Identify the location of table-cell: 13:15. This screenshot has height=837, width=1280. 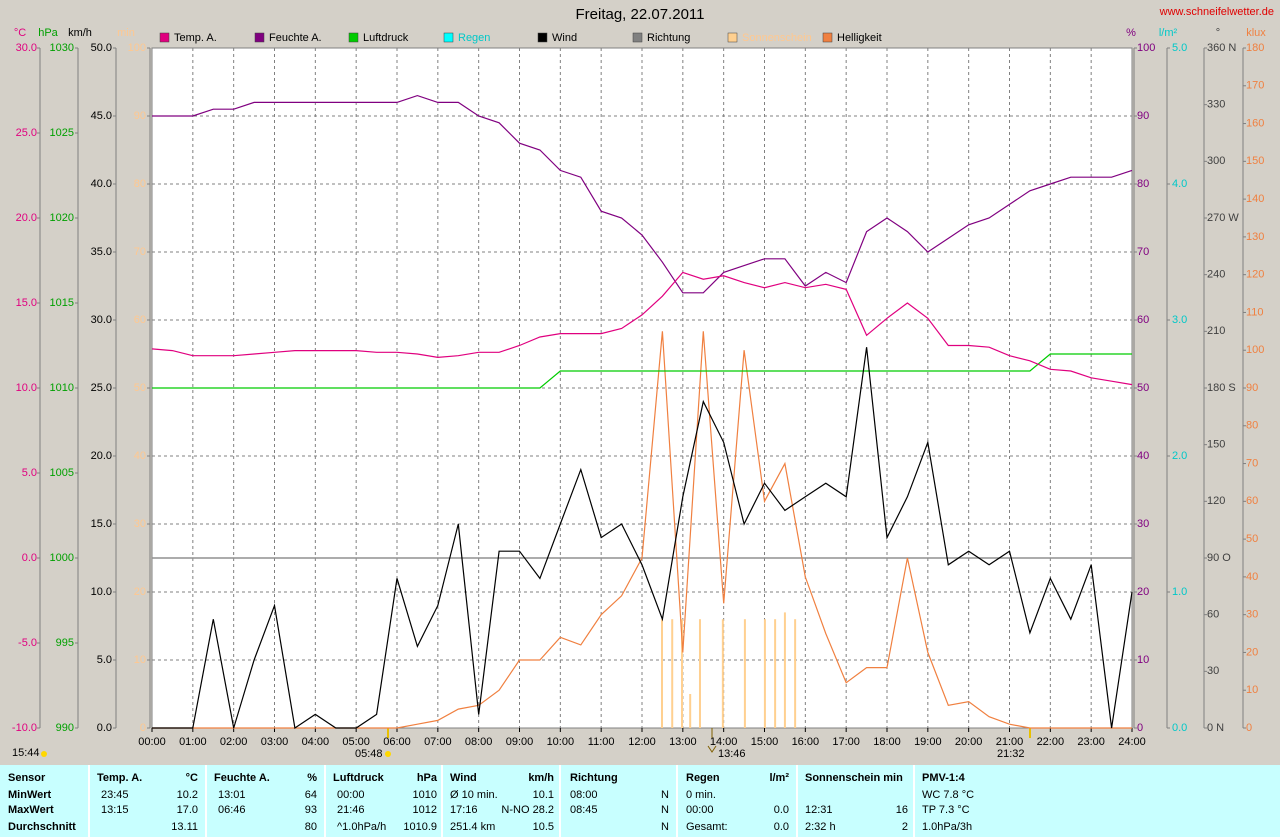
(115, 810).